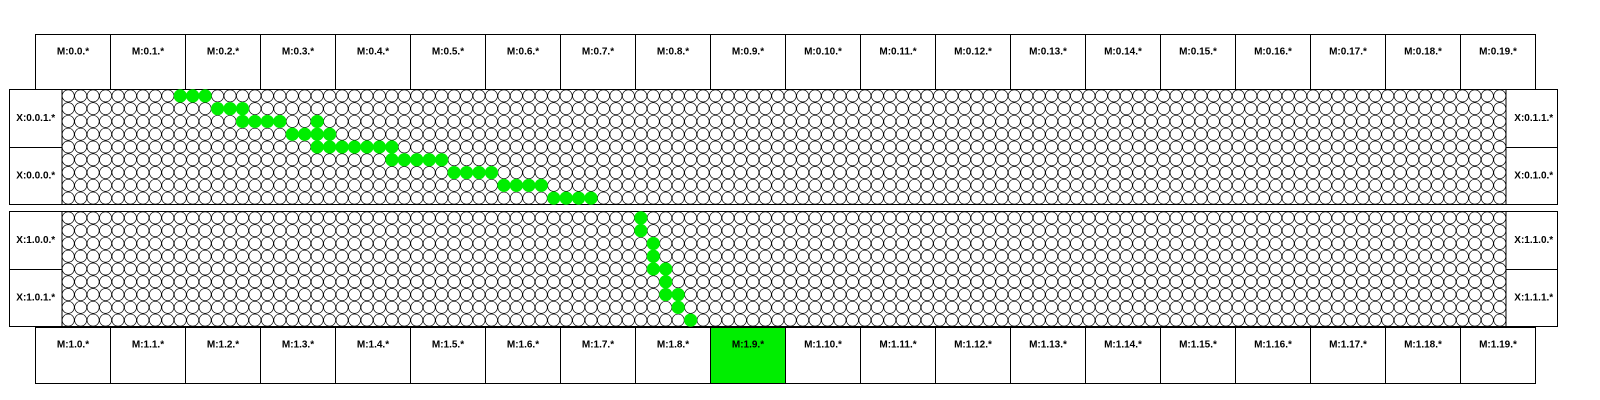 This screenshot has height=400, width=1600. What do you see at coordinates (673, 52) in the screenshot?
I see `top-module-label: M:0.8.*` at bounding box center [673, 52].